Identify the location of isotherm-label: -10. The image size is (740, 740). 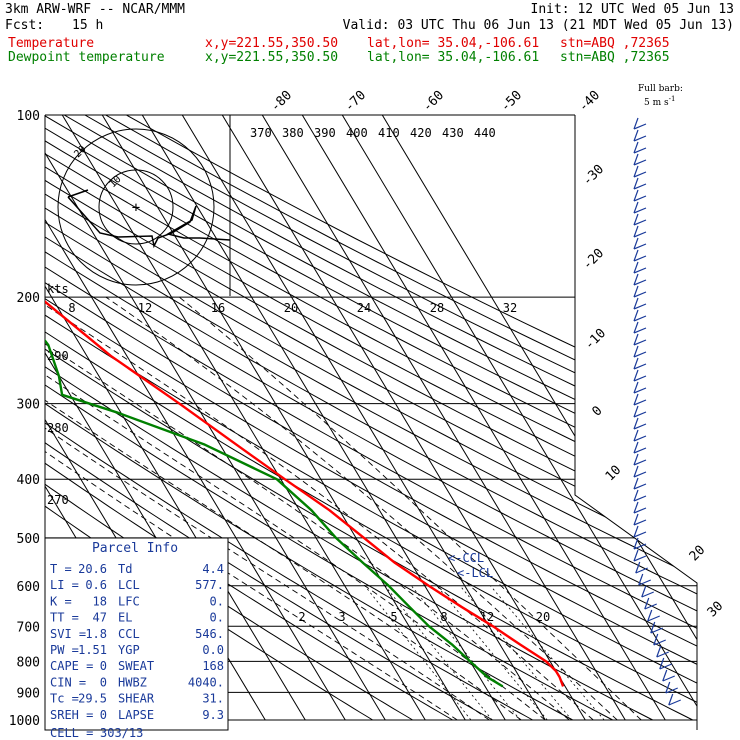
(595, 339).